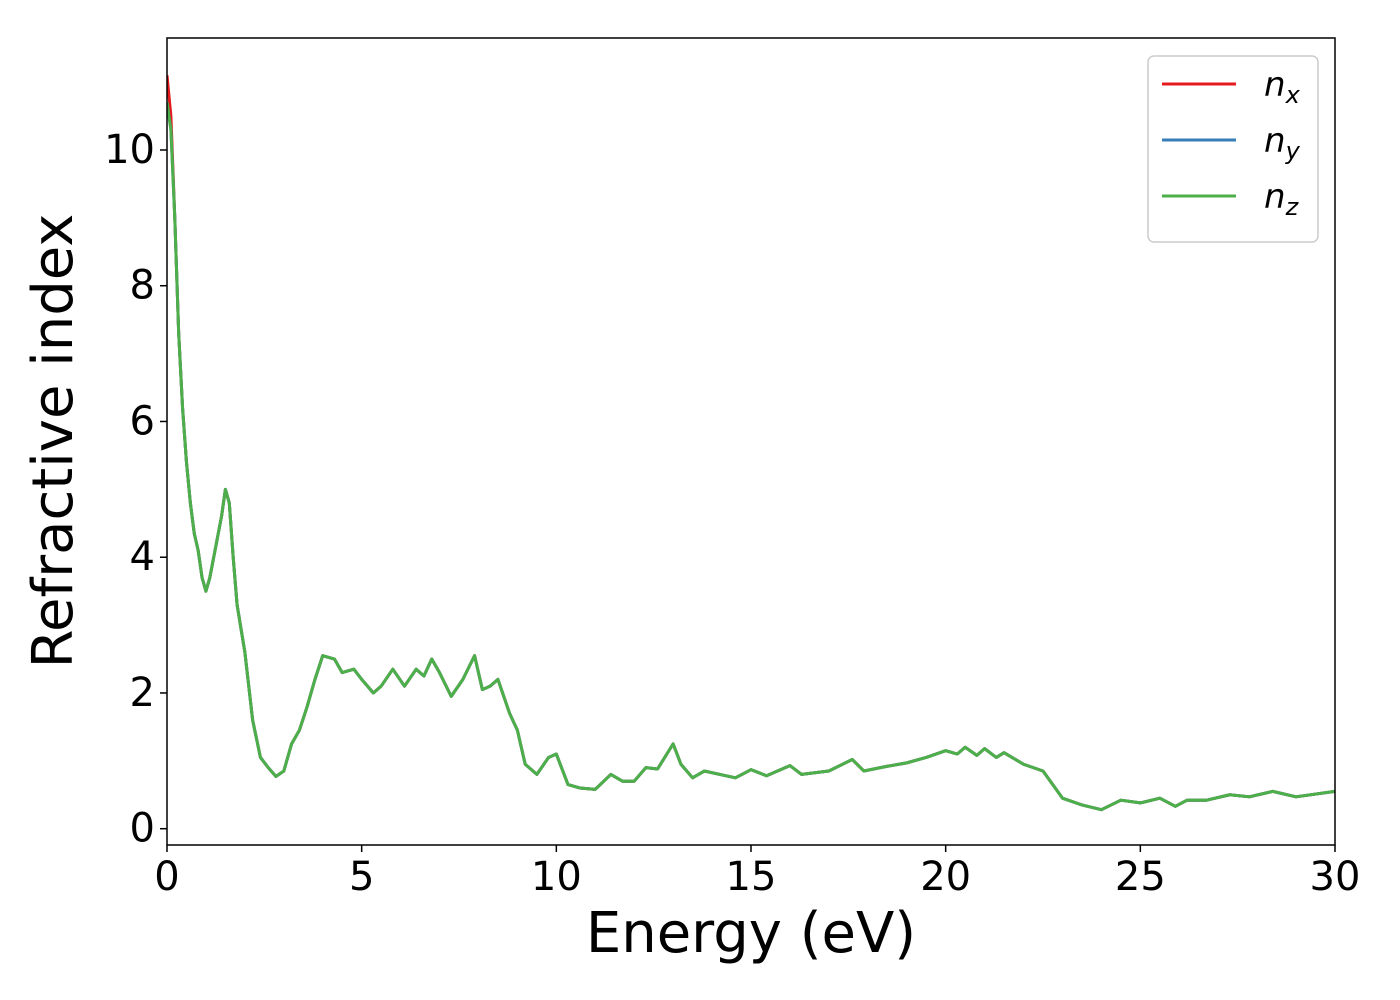 The height and width of the screenshot is (1000, 1400). Describe the element at coordinates (142, 557) in the screenshot. I see `y-tick-label: 4` at that location.